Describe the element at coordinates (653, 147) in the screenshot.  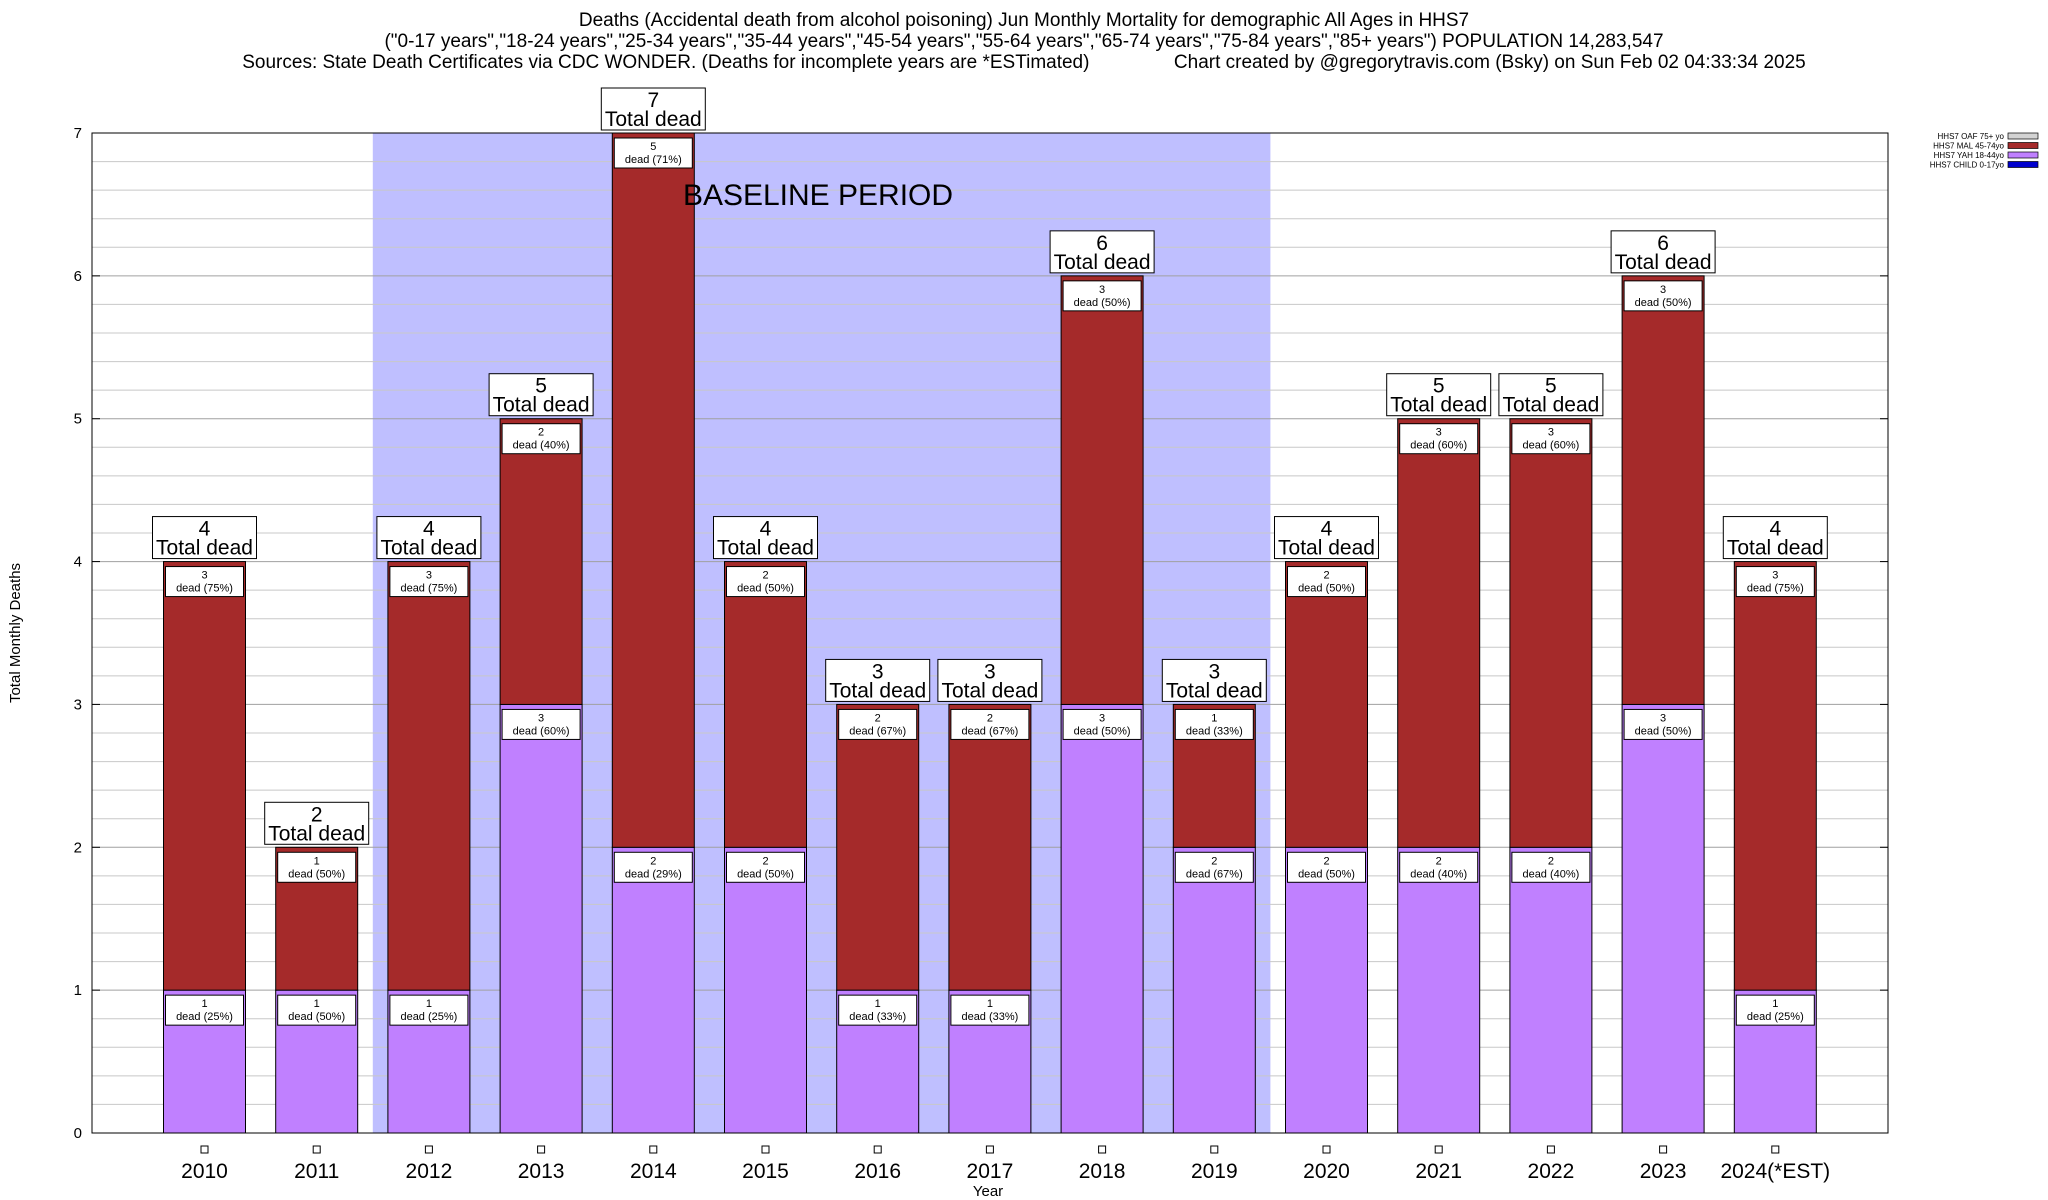
I see `segment-count-label: 5` at that location.